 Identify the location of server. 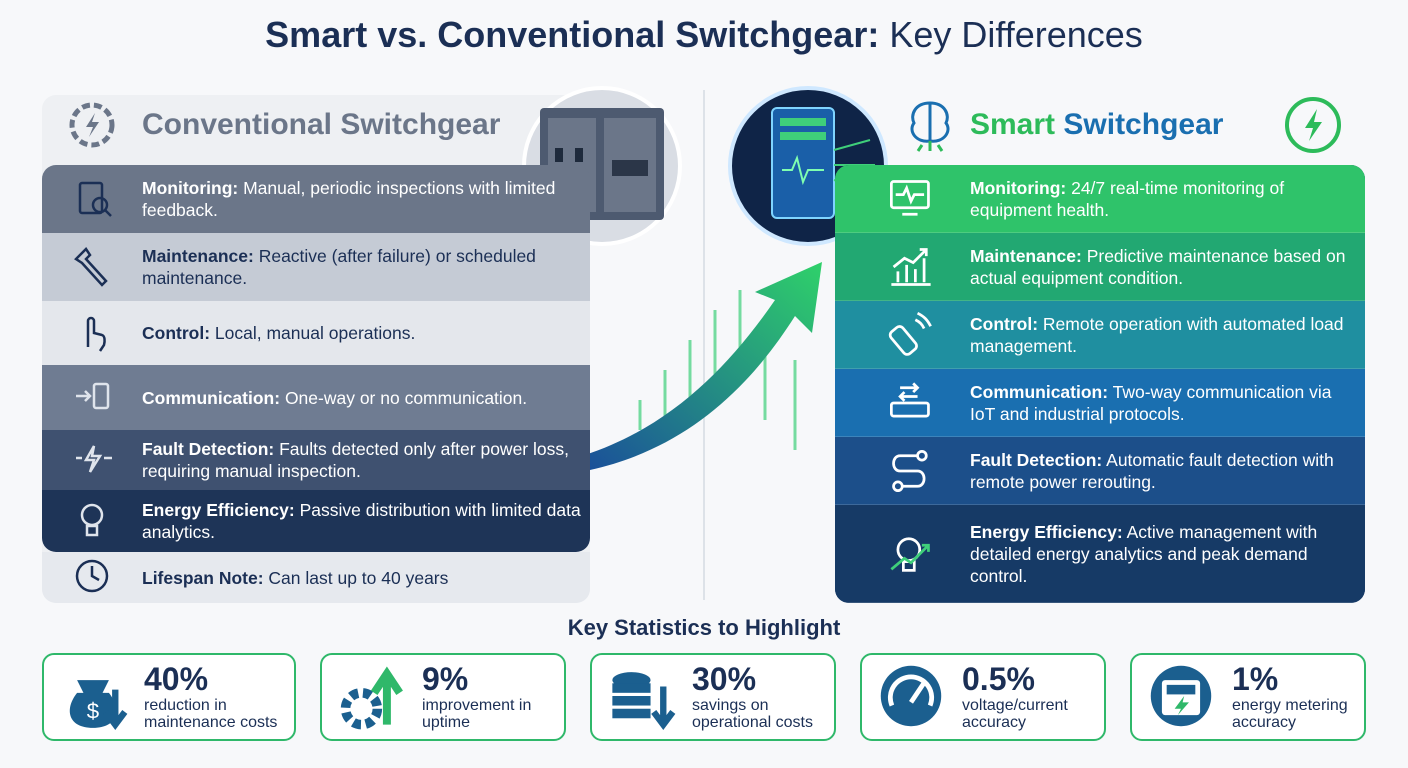
(823, 163).